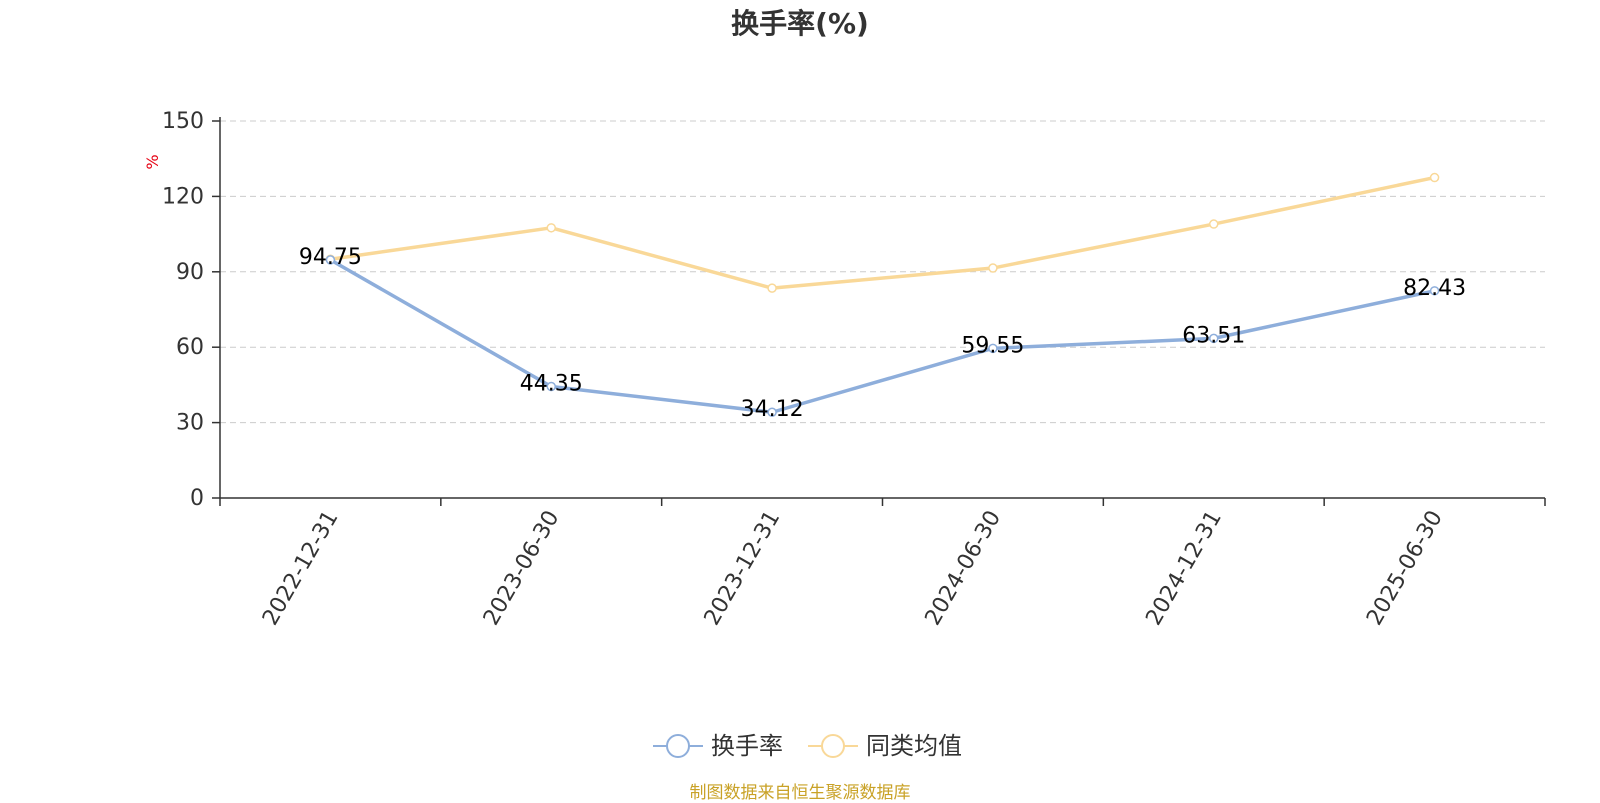 Image resolution: width=1600 pixels, height=803 pixels. What do you see at coordinates (964, 568) in the screenshot?
I see `x-tick-label: 2024-06-30` at bounding box center [964, 568].